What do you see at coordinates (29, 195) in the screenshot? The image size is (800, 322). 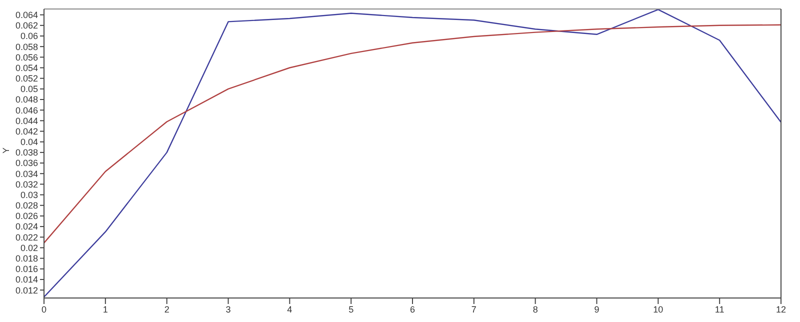 I see `y-tick-label: 0.03` at bounding box center [29, 195].